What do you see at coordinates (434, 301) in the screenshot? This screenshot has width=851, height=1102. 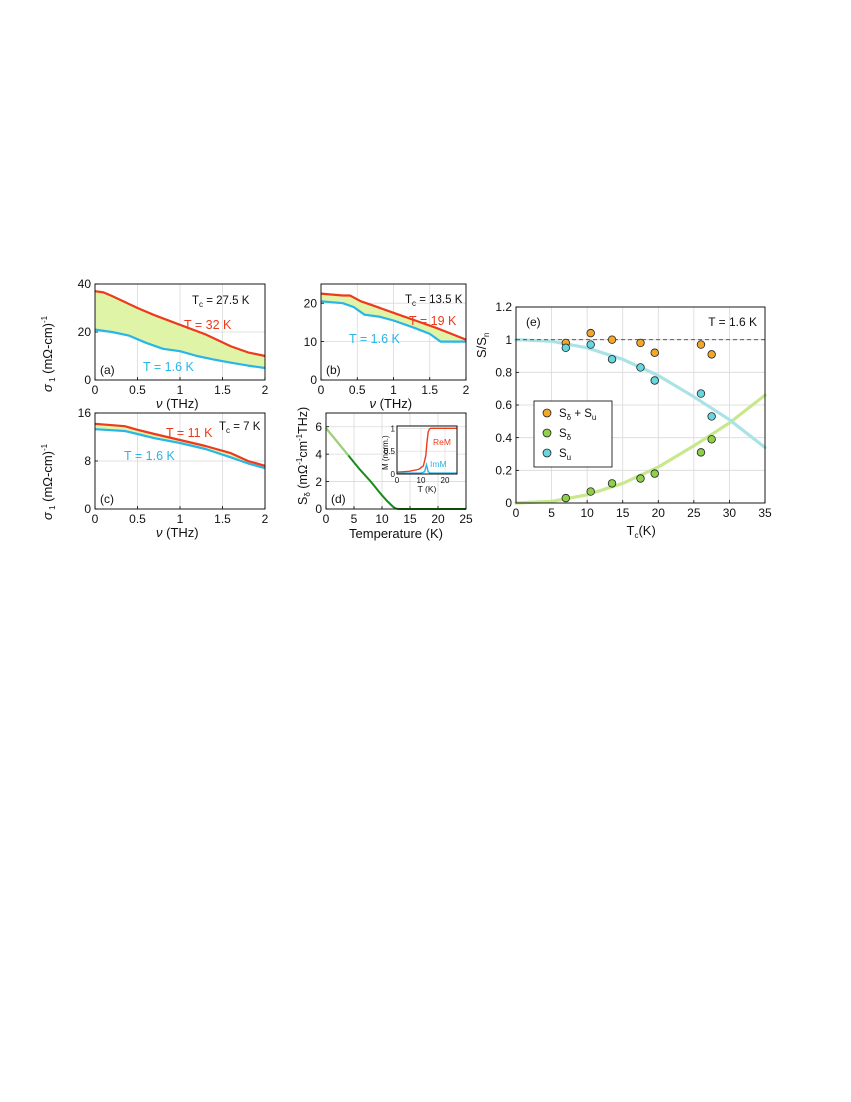 I see `tc-label: Tc = 13.5 K` at bounding box center [434, 301].